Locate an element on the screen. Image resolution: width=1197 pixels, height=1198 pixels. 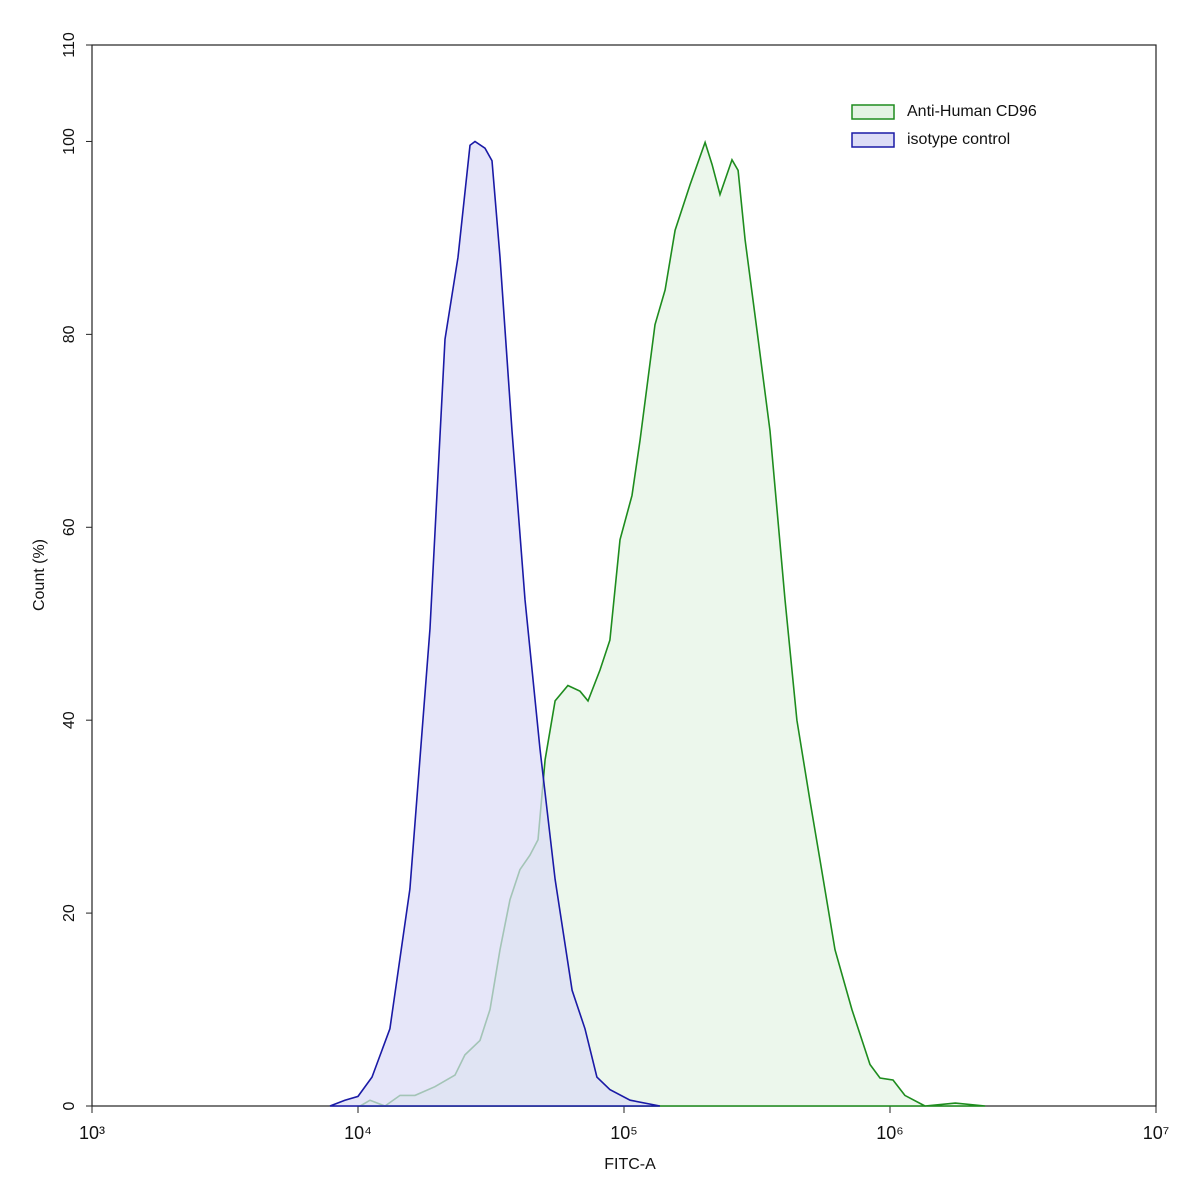
y-tick-label: 20 is located at coordinates (69, 913).